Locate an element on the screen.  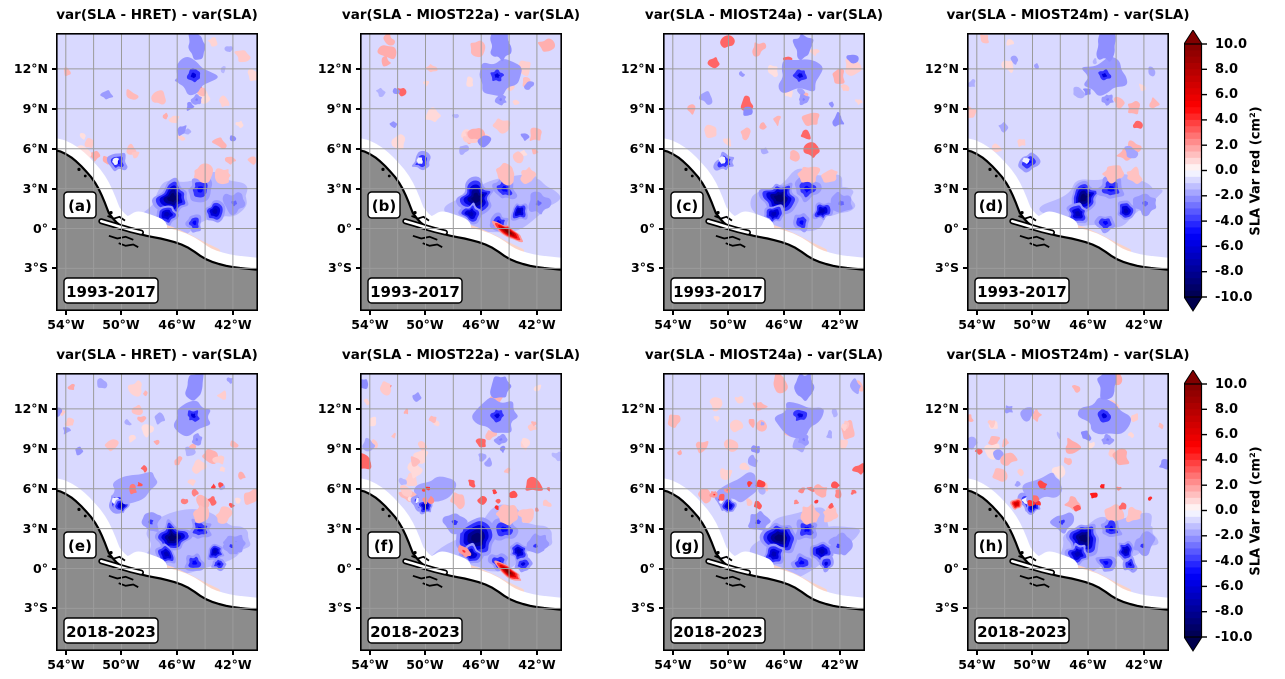
panel-label: (b) is located at coordinates (384, 206).